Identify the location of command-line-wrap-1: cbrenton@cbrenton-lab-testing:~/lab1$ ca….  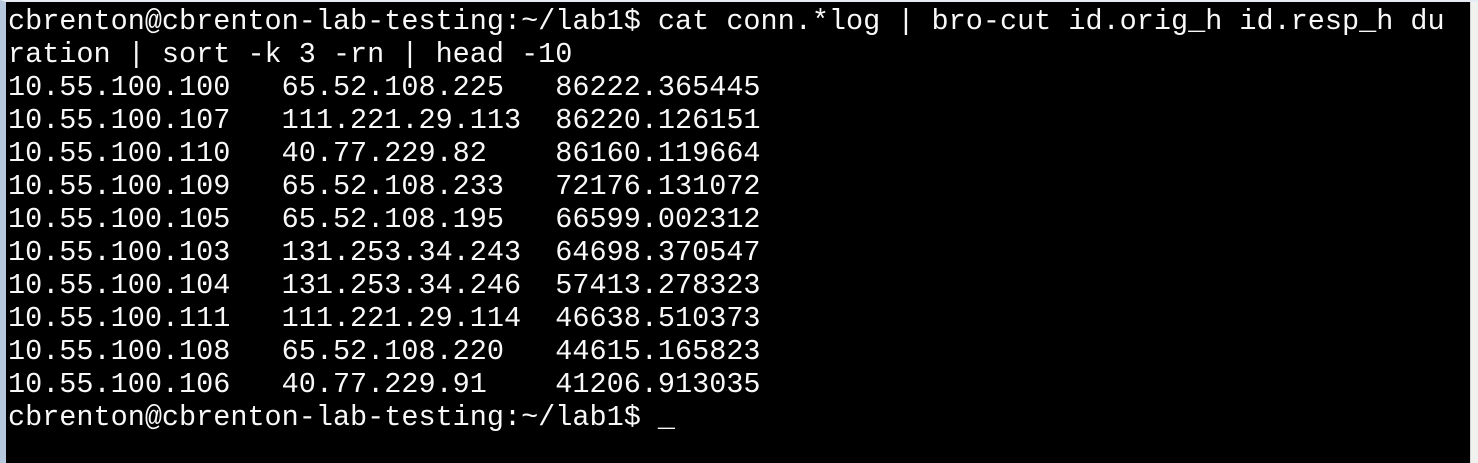
(726, 21).